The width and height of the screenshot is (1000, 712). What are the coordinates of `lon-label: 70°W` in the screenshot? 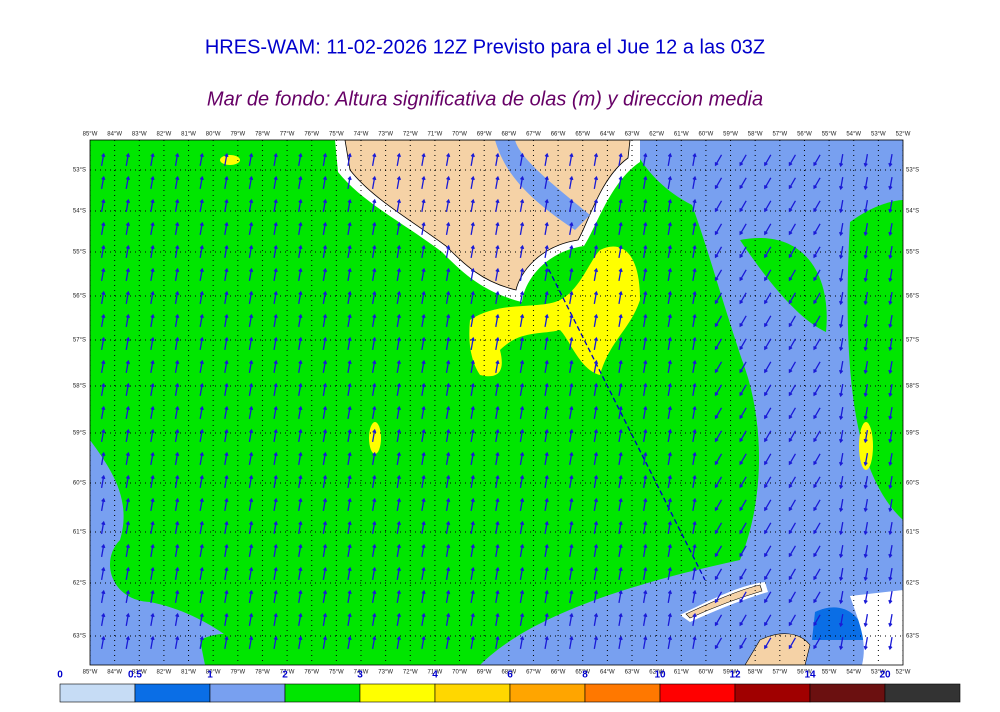 It's located at (459, 135).